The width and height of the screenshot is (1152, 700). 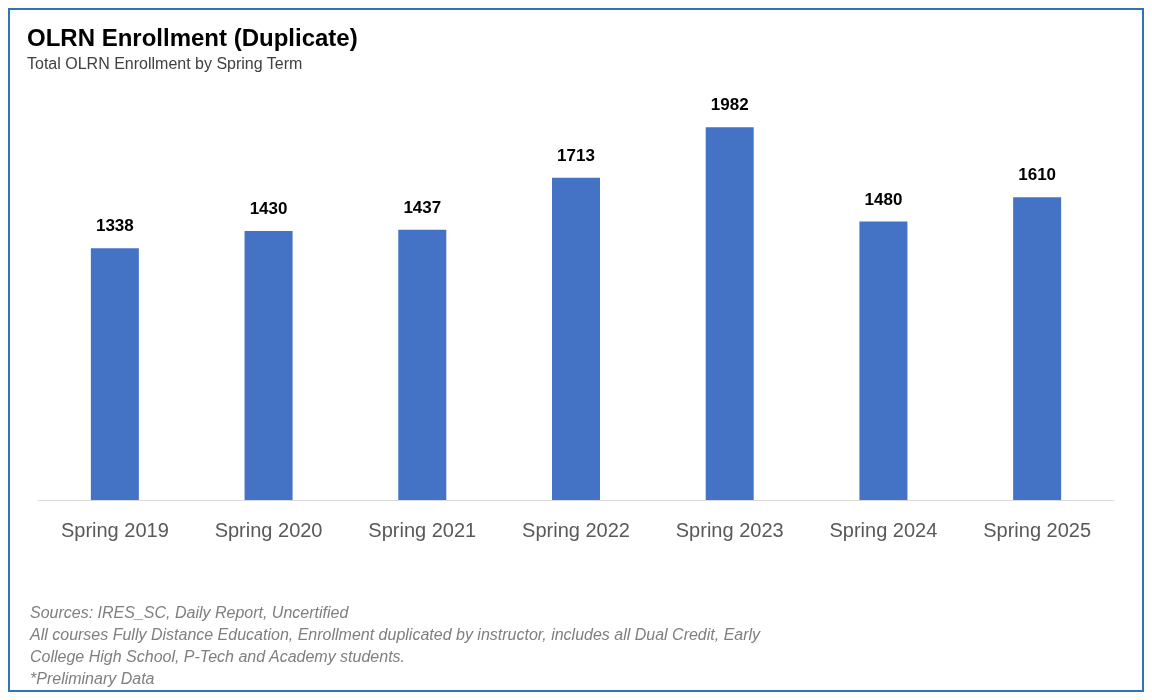 I want to click on x-tick-label: Spring 2021, so click(x=422, y=530).